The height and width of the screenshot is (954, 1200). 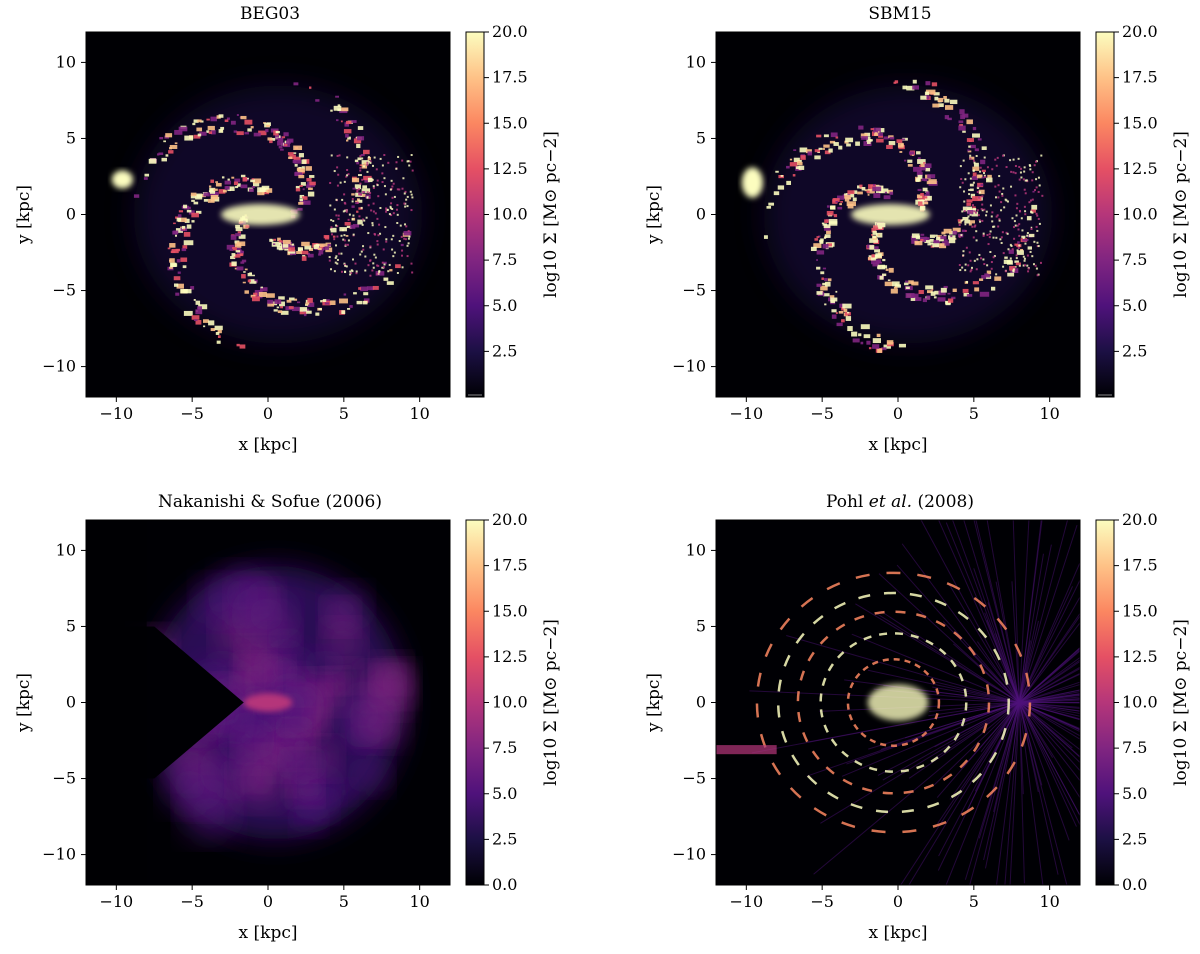 I want to click on panel-title: Pohl et al. (2008), so click(x=900, y=502).